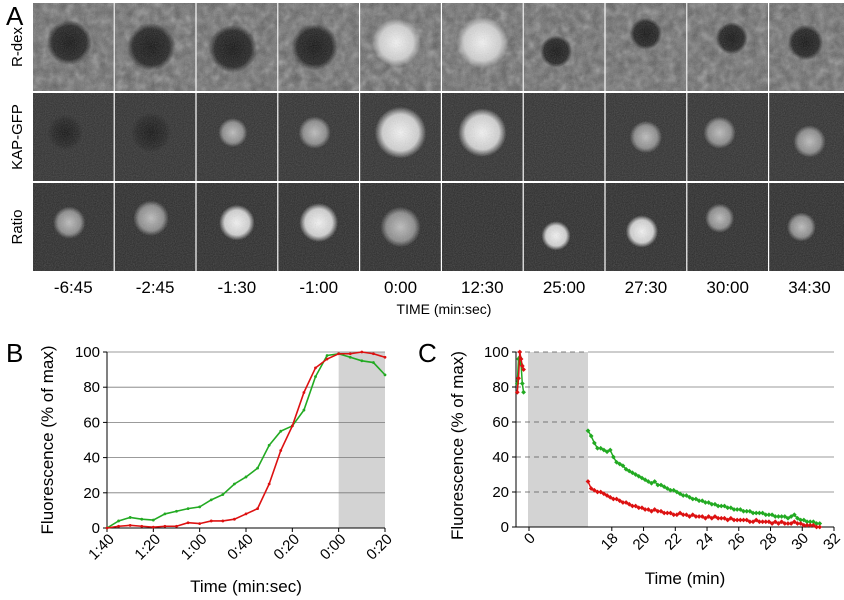 The image size is (844, 600). I want to click on row-labels: R-dex KAP-GFP Ratio, so click(17, 135).